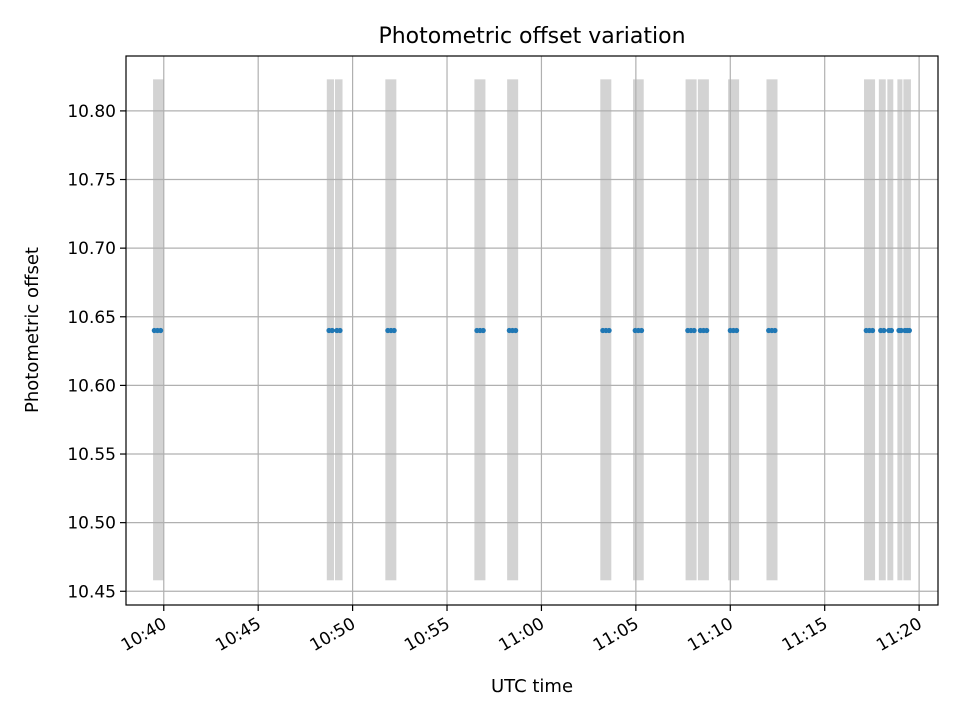 This screenshot has height=720, width=960. What do you see at coordinates (91, 112) in the screenshot?
I see `y-tick-label: 10.80` at bounding box center [91, 112].